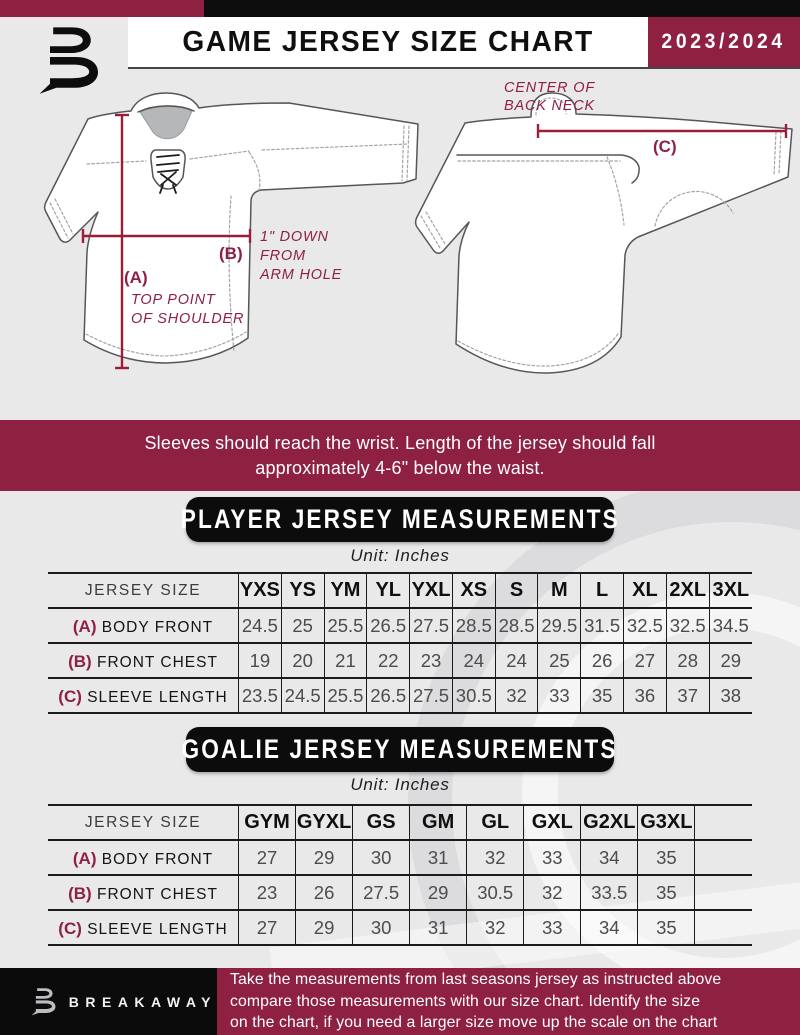 The height and width of the screenshot is (1035, 800). What do you see at coordinates (502, 8) in the screenshot?
I see `top-strip-black` at bounding box center [502, 8].